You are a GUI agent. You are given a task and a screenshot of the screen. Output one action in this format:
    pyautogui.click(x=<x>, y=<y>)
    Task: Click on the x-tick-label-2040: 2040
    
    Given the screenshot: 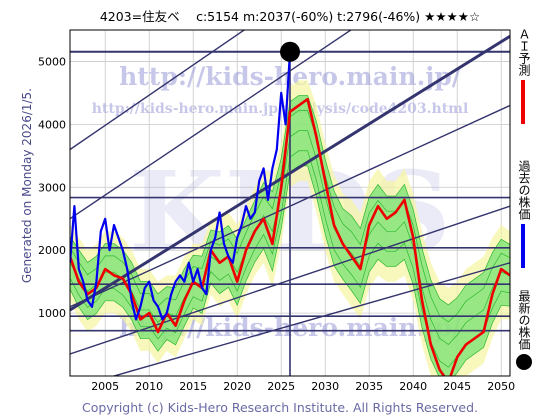 What is the action you would take?
    pyautogui.click(x=413, y=386)
    